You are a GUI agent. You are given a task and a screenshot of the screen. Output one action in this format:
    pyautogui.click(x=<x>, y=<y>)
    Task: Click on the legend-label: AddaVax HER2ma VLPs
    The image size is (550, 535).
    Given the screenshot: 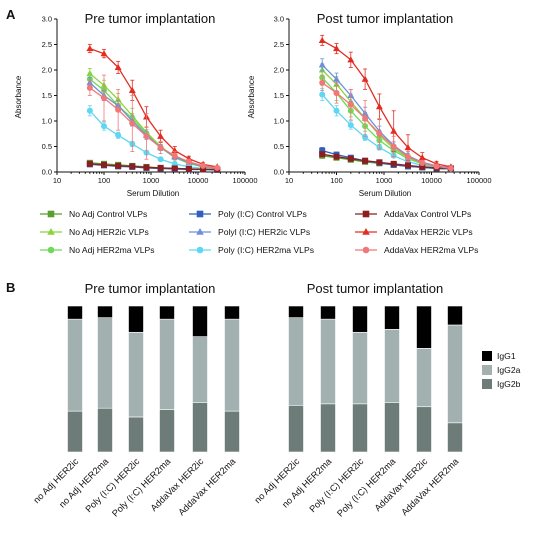 What is the action you would take?
    pyautogui.click(x=431, y=250)
    